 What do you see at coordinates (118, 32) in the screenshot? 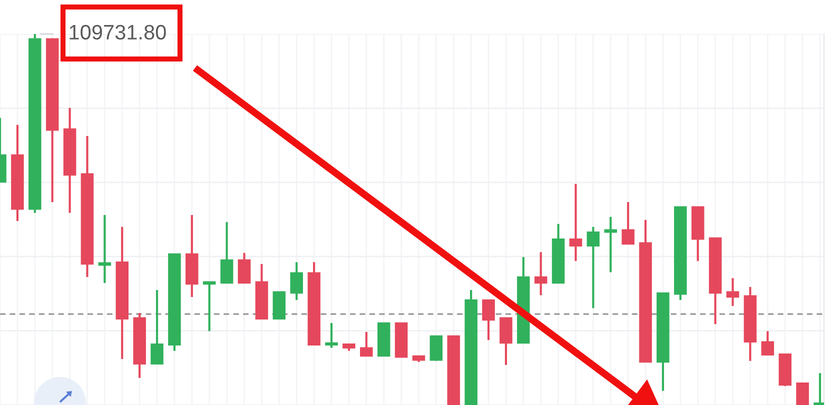
I see `annotation: 109731.80` at bounding box center [118, 32].